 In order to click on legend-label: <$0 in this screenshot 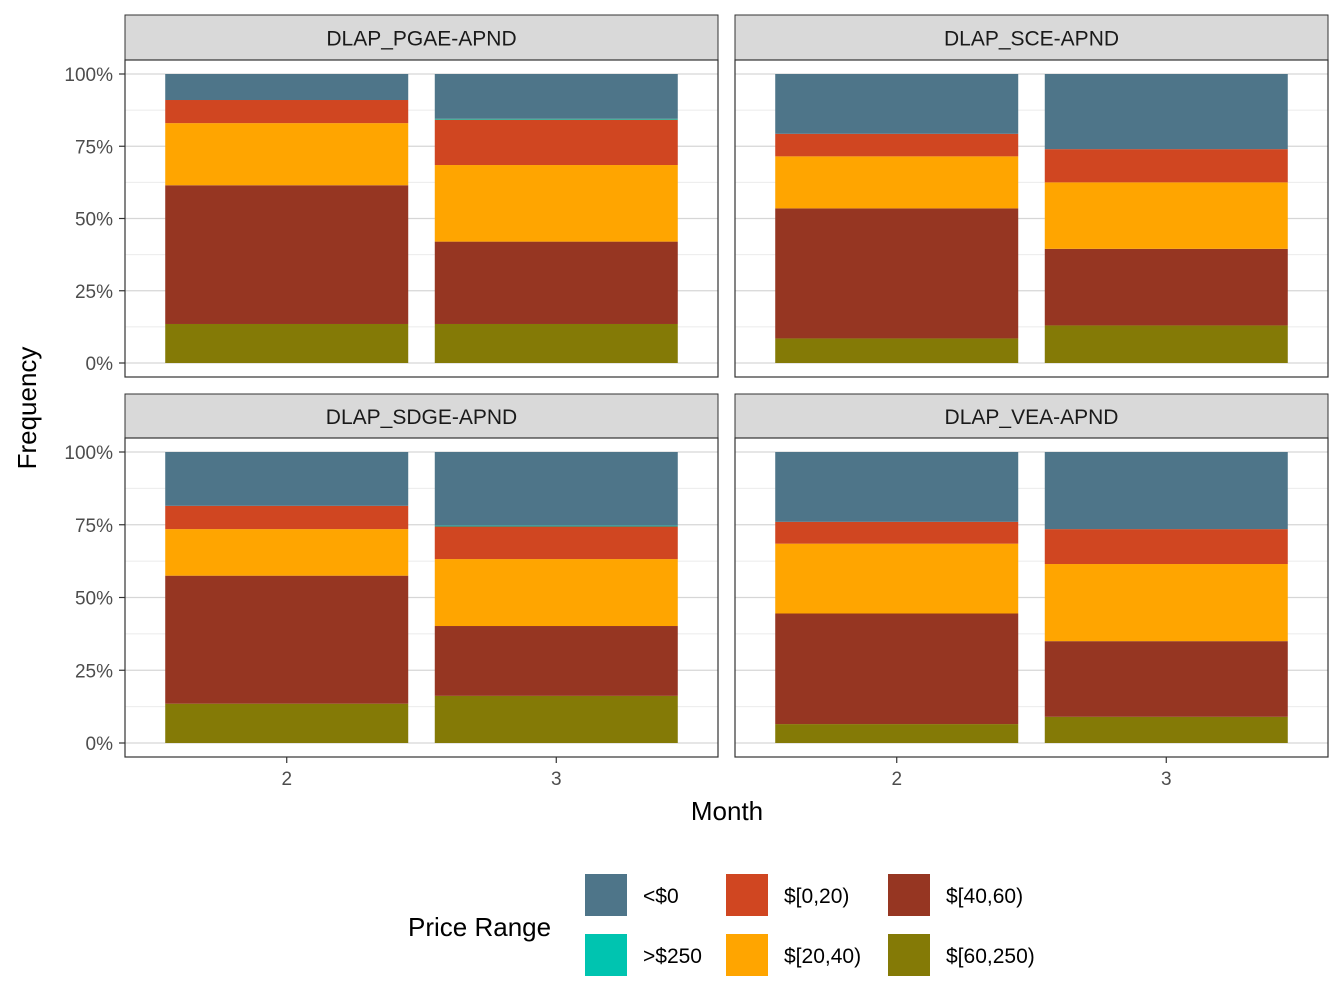, I will do `click(661, 896)`.